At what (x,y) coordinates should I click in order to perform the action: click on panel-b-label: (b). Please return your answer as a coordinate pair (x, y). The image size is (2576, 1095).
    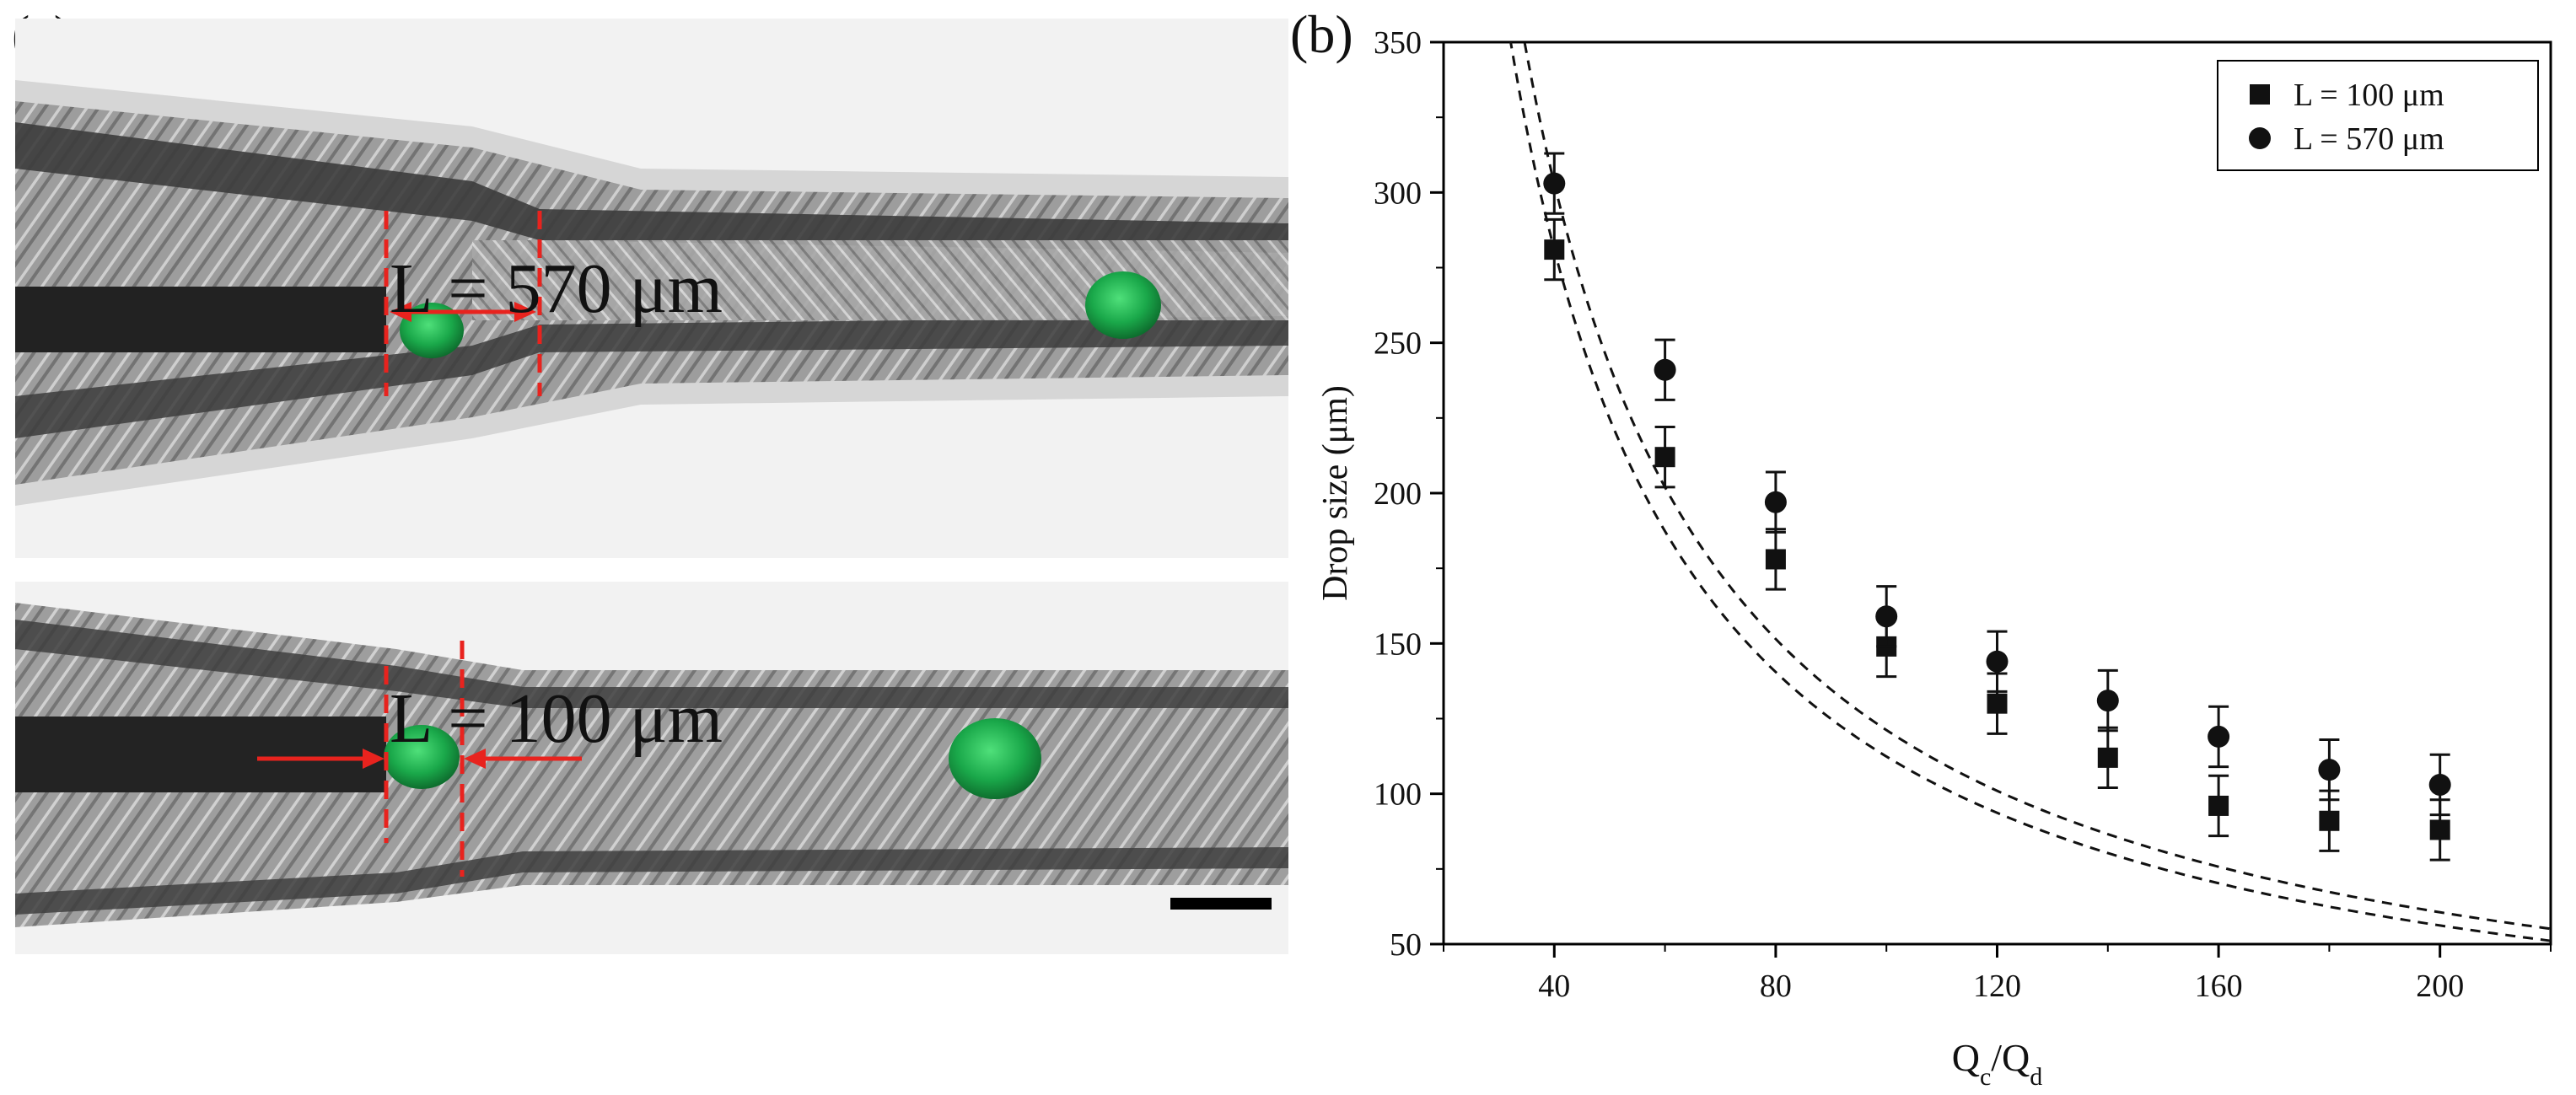
    Looking at the image, I should click on (1322, 34).